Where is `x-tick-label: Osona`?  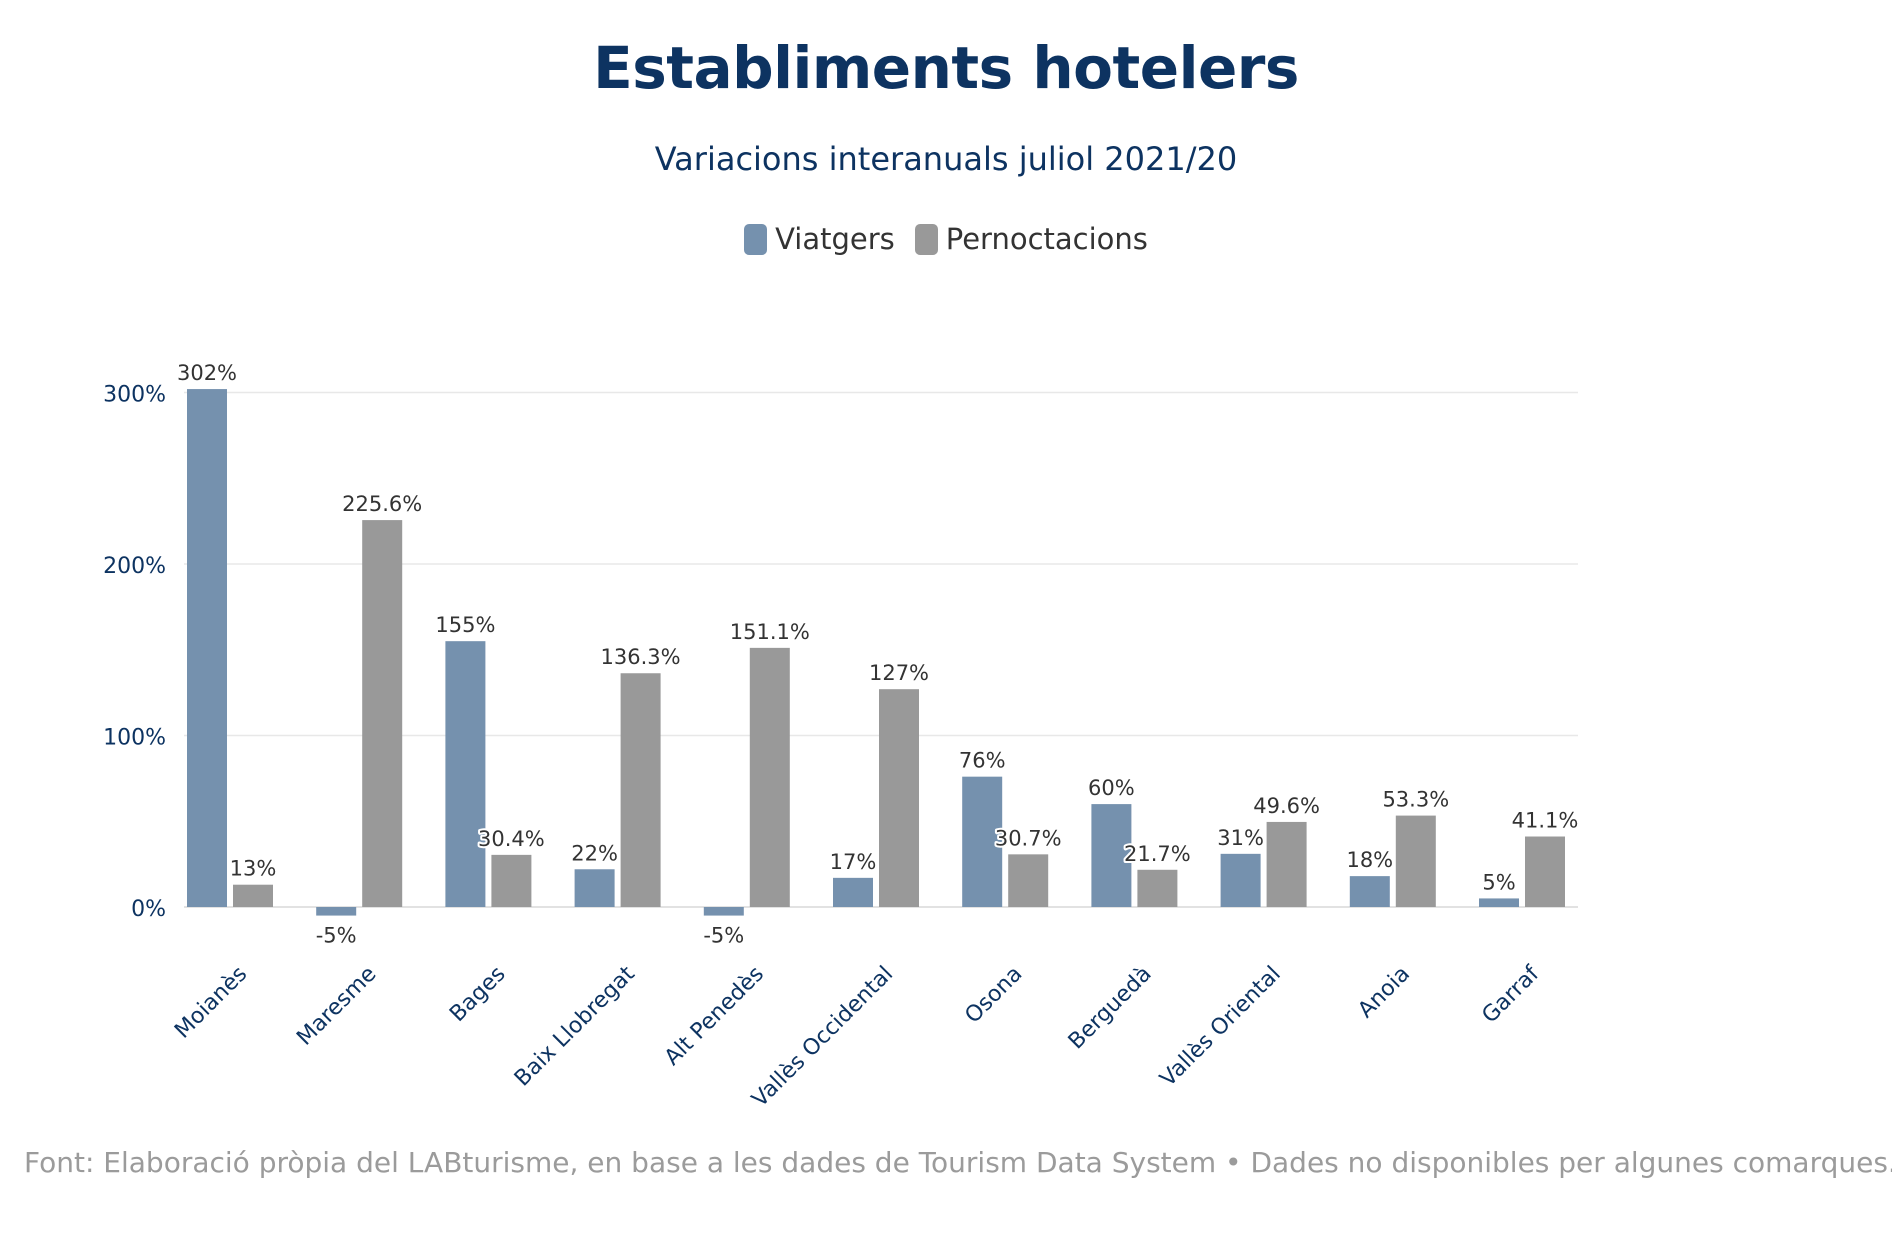
x-tick-label: Osona is located at coordinates (993, 995).